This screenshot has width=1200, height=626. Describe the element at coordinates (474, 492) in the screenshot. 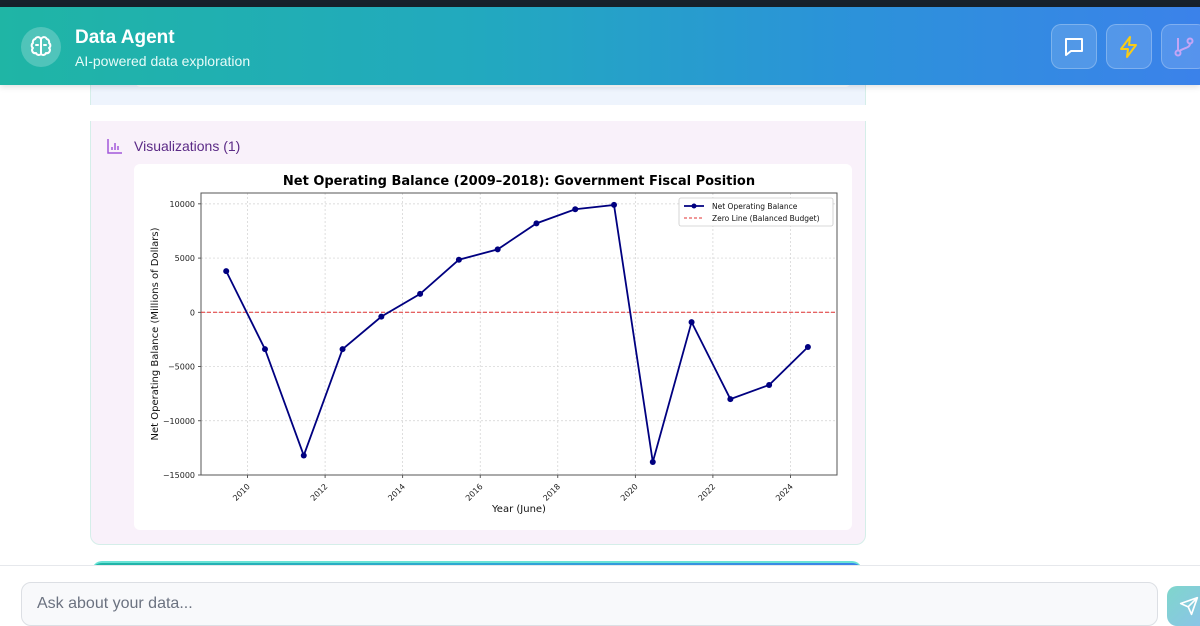

I see `x-tick-label: 2016` at that location.